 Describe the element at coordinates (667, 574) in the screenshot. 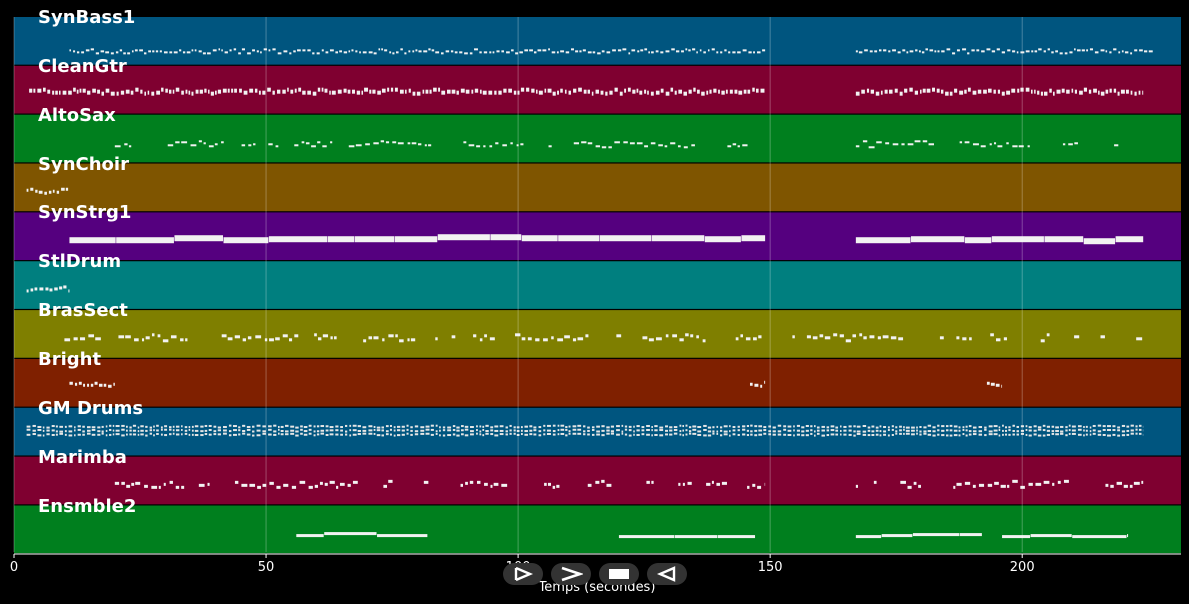

I see `rewind-button` at that location.